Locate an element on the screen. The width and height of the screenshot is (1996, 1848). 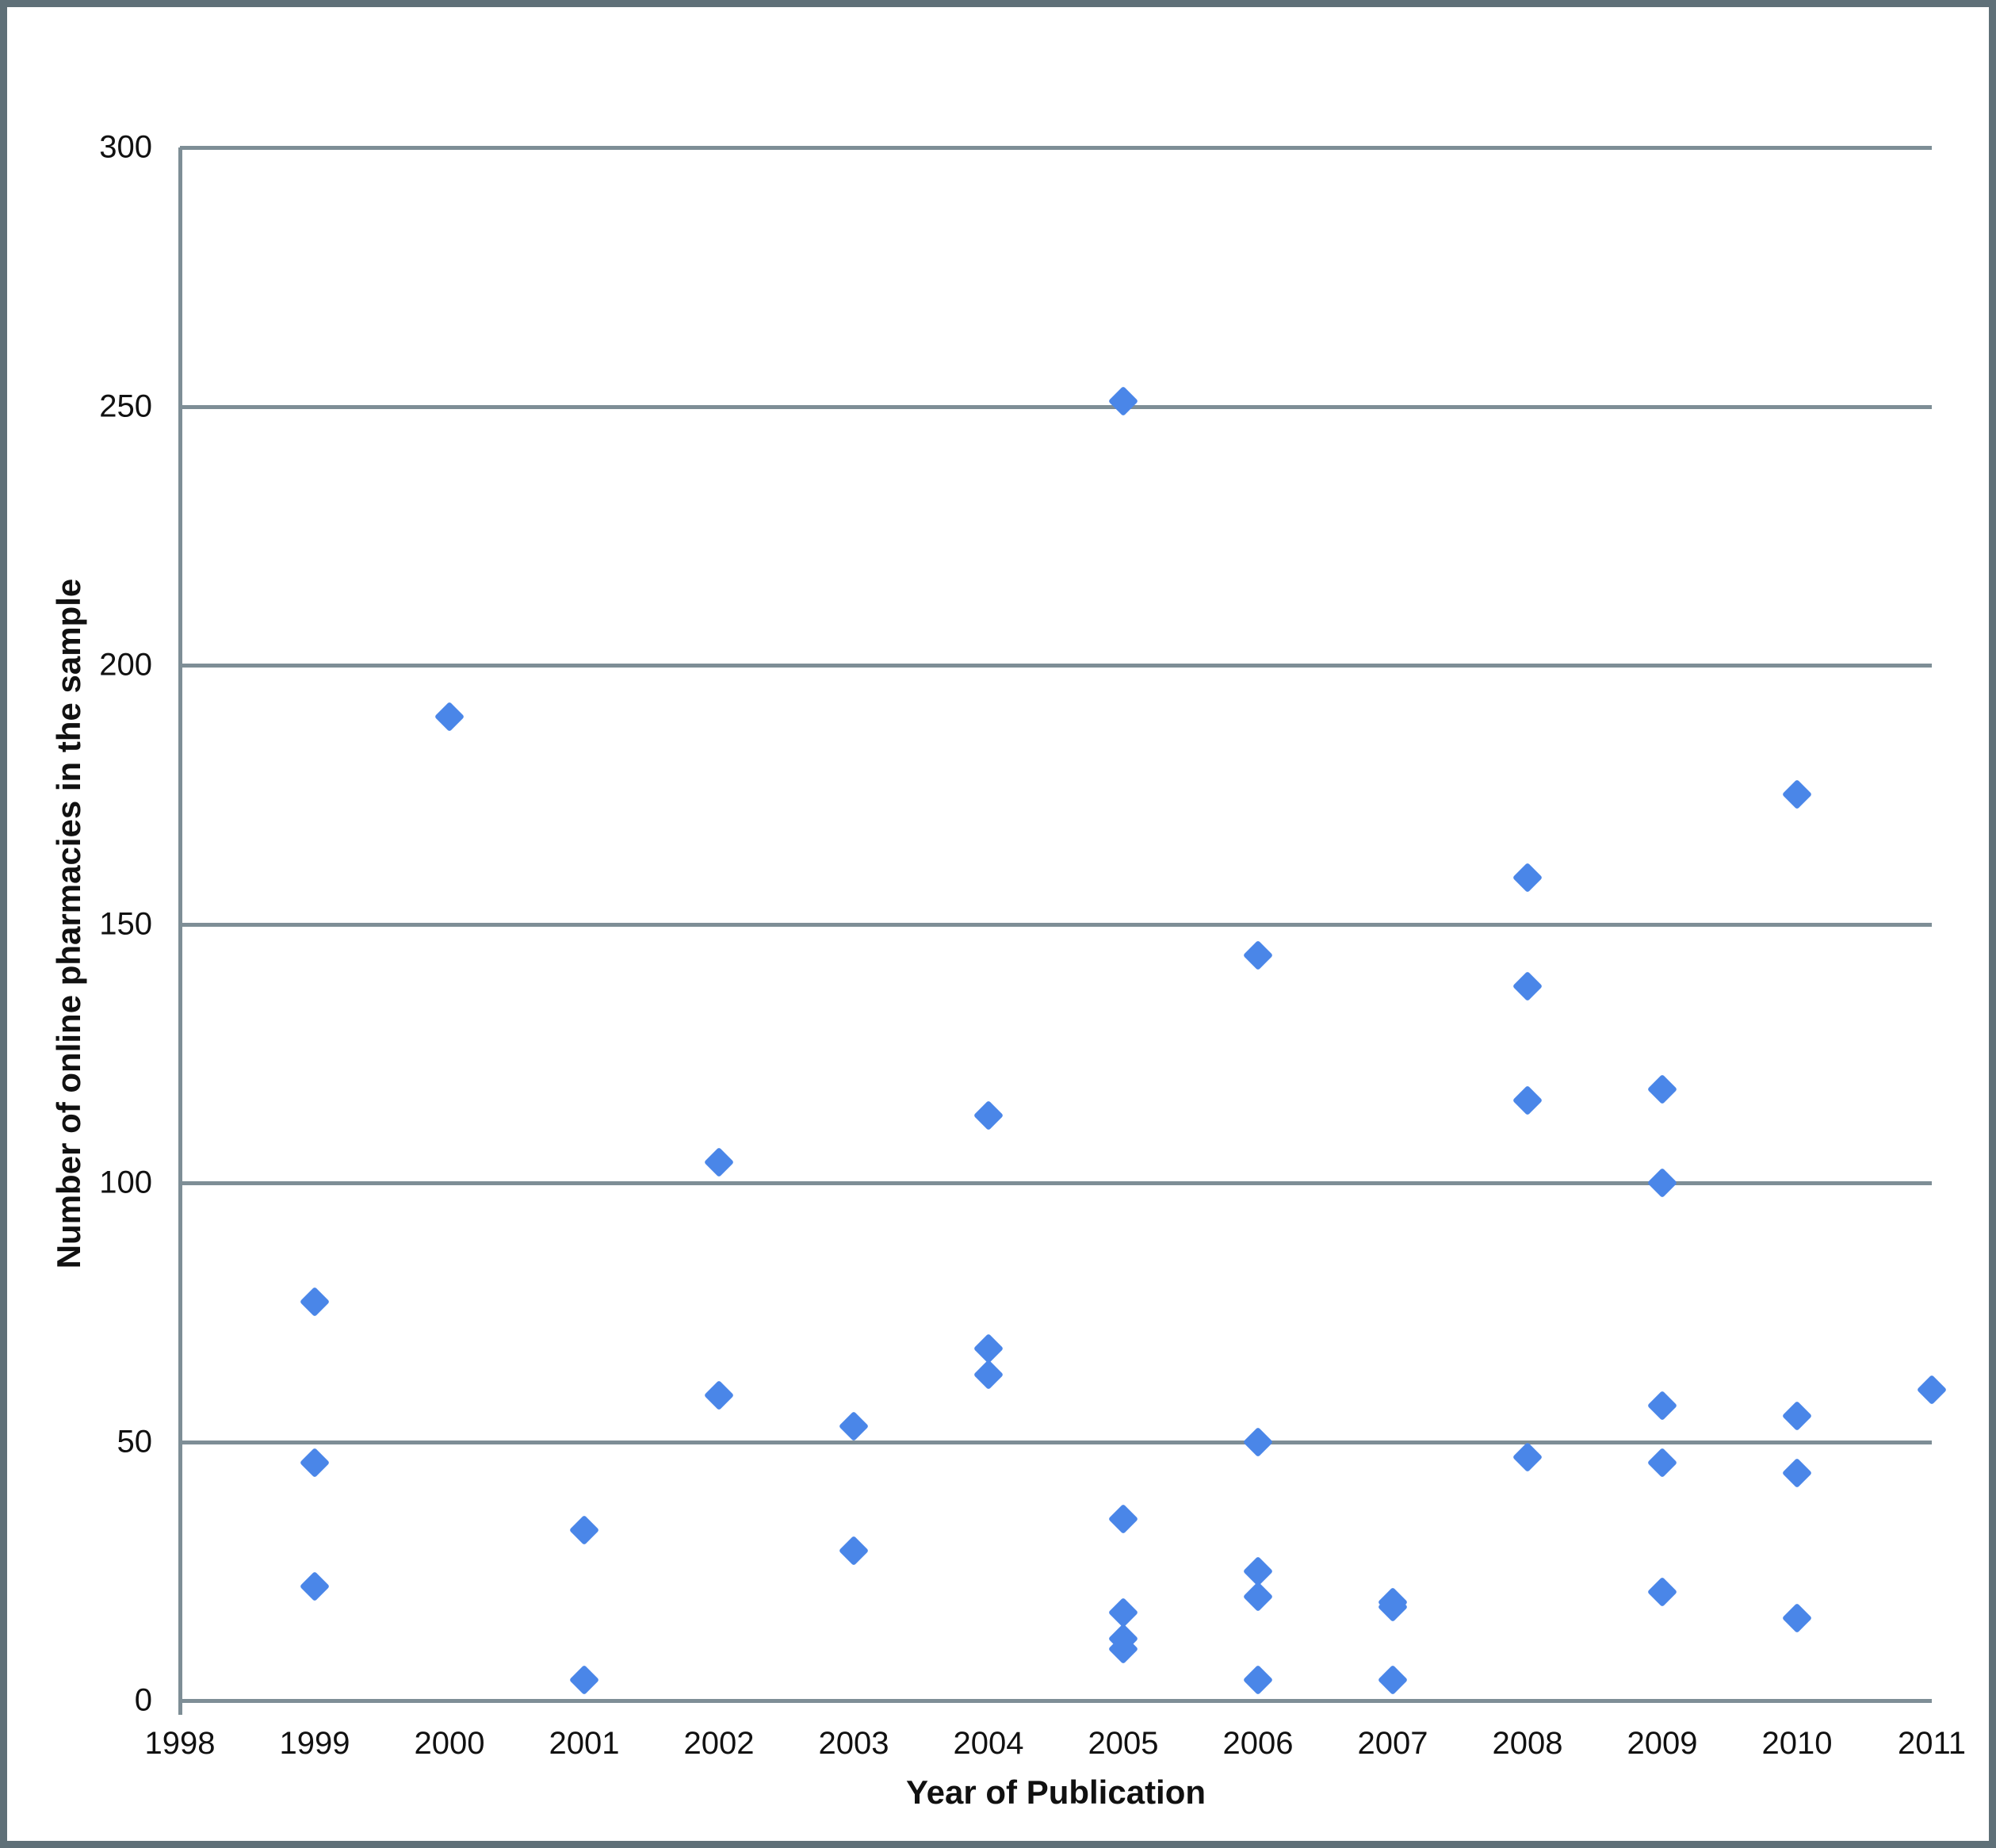
x-tick-label-2011: 2011 is located at coordinates (1932, 1743).